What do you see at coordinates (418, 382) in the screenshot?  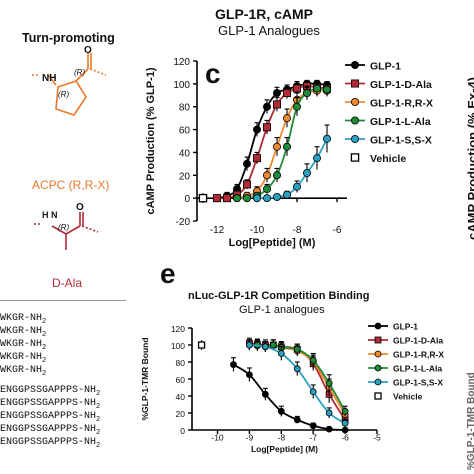 I see `legend-label: GLP-1-S,S-X` at bounding box center [418, 382].